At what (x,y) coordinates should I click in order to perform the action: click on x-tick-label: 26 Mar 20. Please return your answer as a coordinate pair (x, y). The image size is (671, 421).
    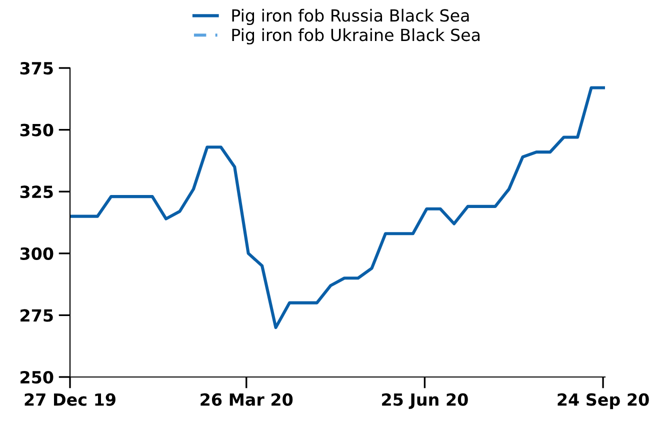
    Looking at the image, I should click on (246, 399).